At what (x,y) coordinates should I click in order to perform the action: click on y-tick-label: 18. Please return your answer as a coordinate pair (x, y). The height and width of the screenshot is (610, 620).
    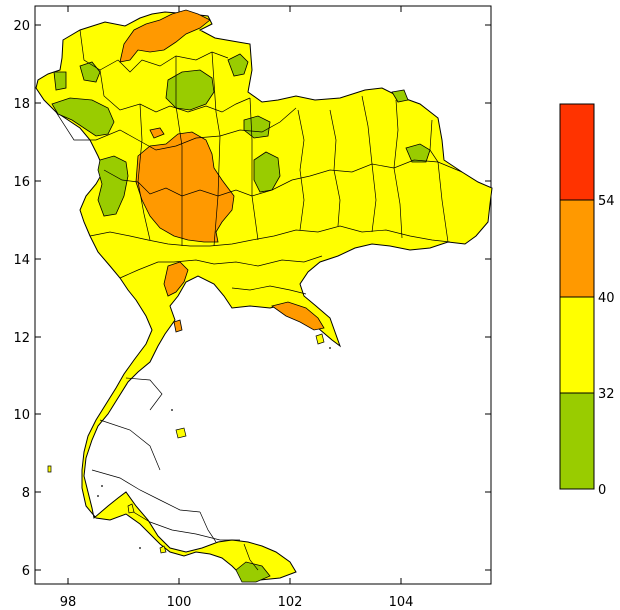
    Looking at the image, I should click on (21, 104).